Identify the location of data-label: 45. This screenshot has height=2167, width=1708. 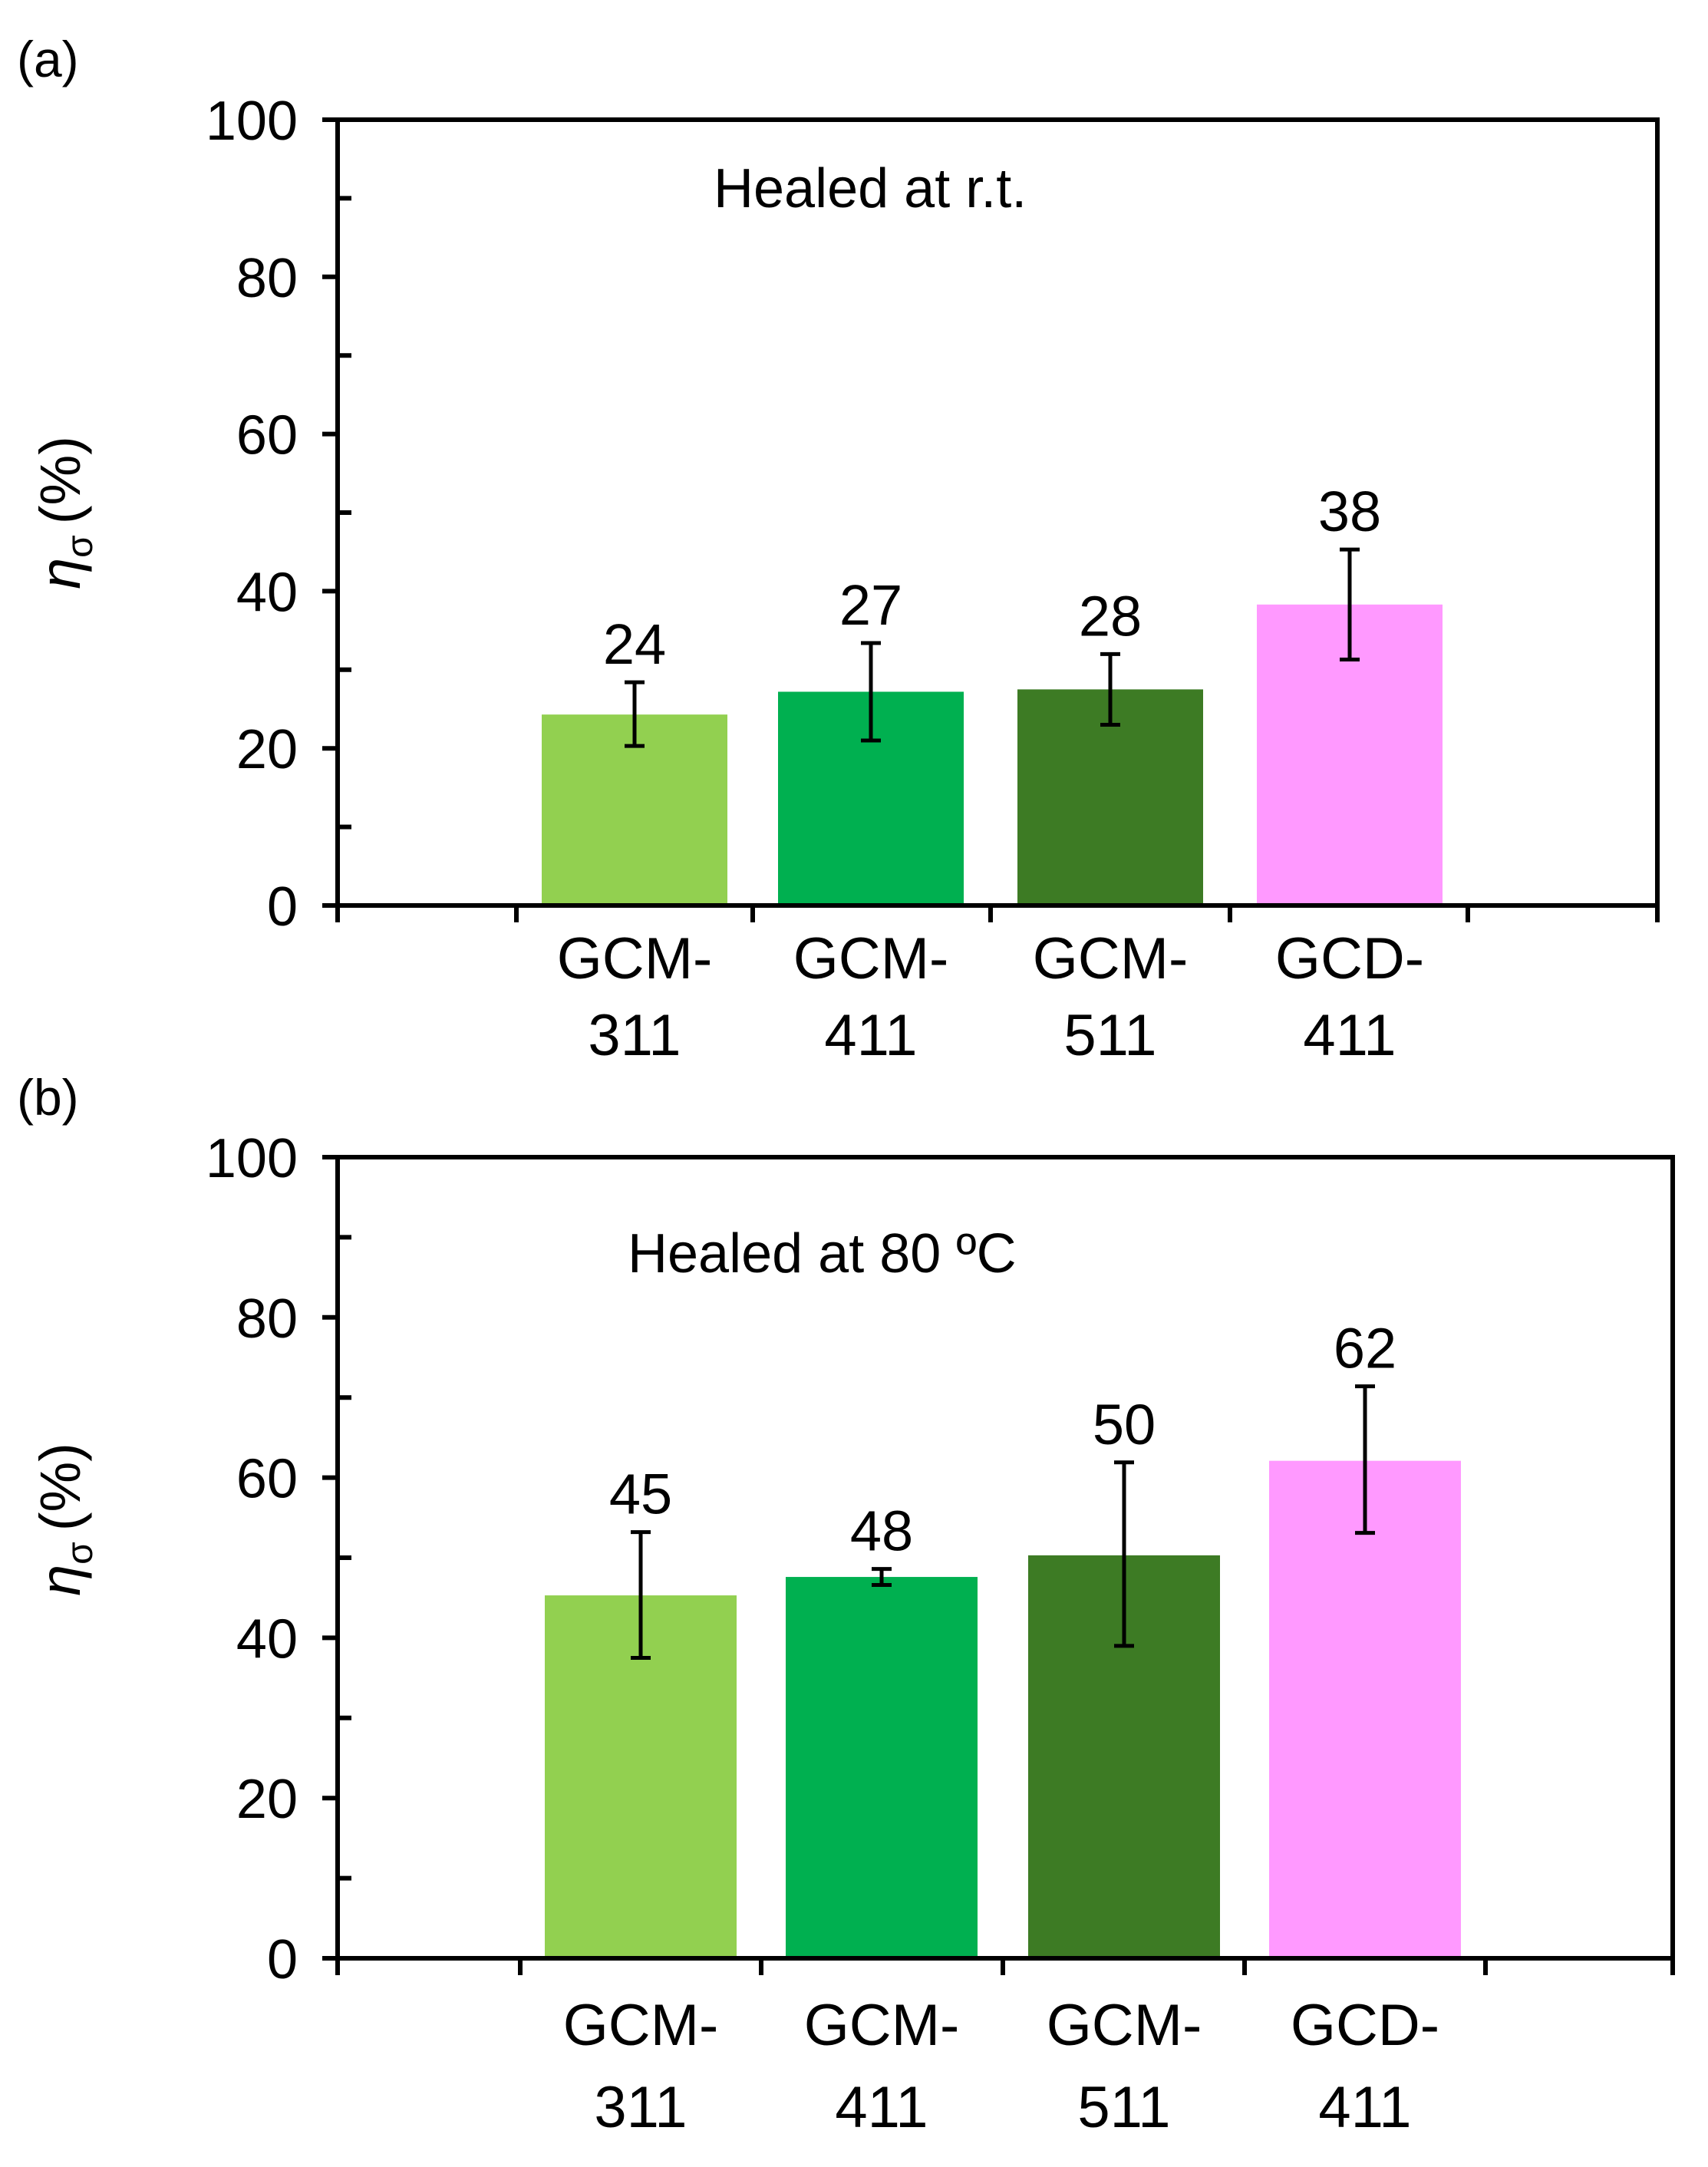
(640, 1494).